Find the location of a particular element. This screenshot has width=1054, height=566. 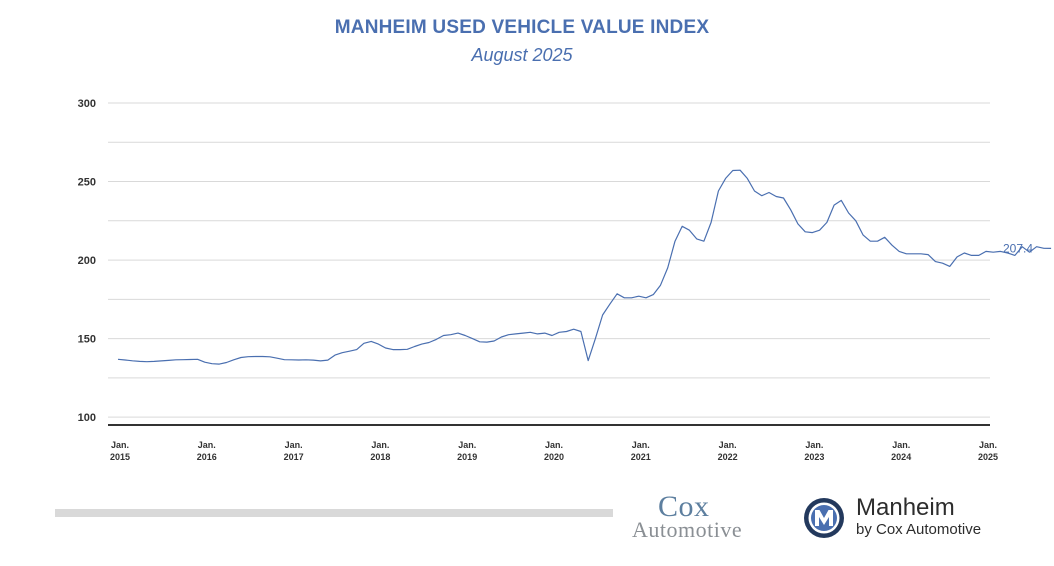

cox-automotive-logo: Cox Automotive is located at coordinates (709, 516).